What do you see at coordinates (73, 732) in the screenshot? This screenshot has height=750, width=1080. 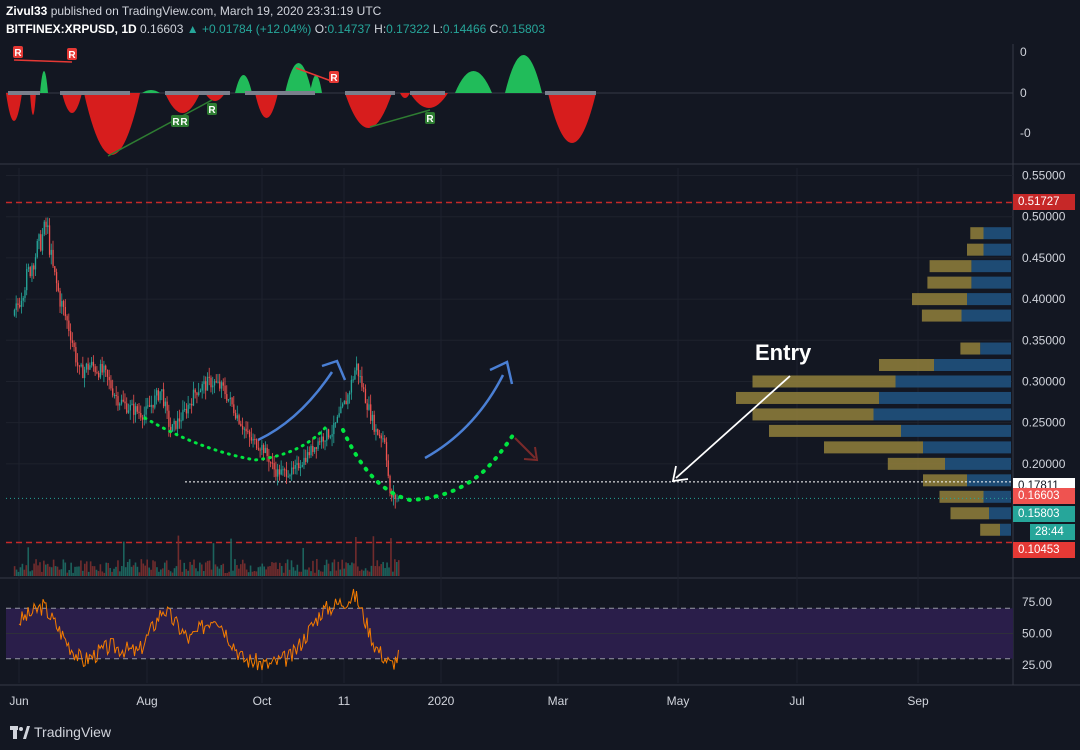 I see `tradingview-brand: TradingView` at bounding box center [73, 732].